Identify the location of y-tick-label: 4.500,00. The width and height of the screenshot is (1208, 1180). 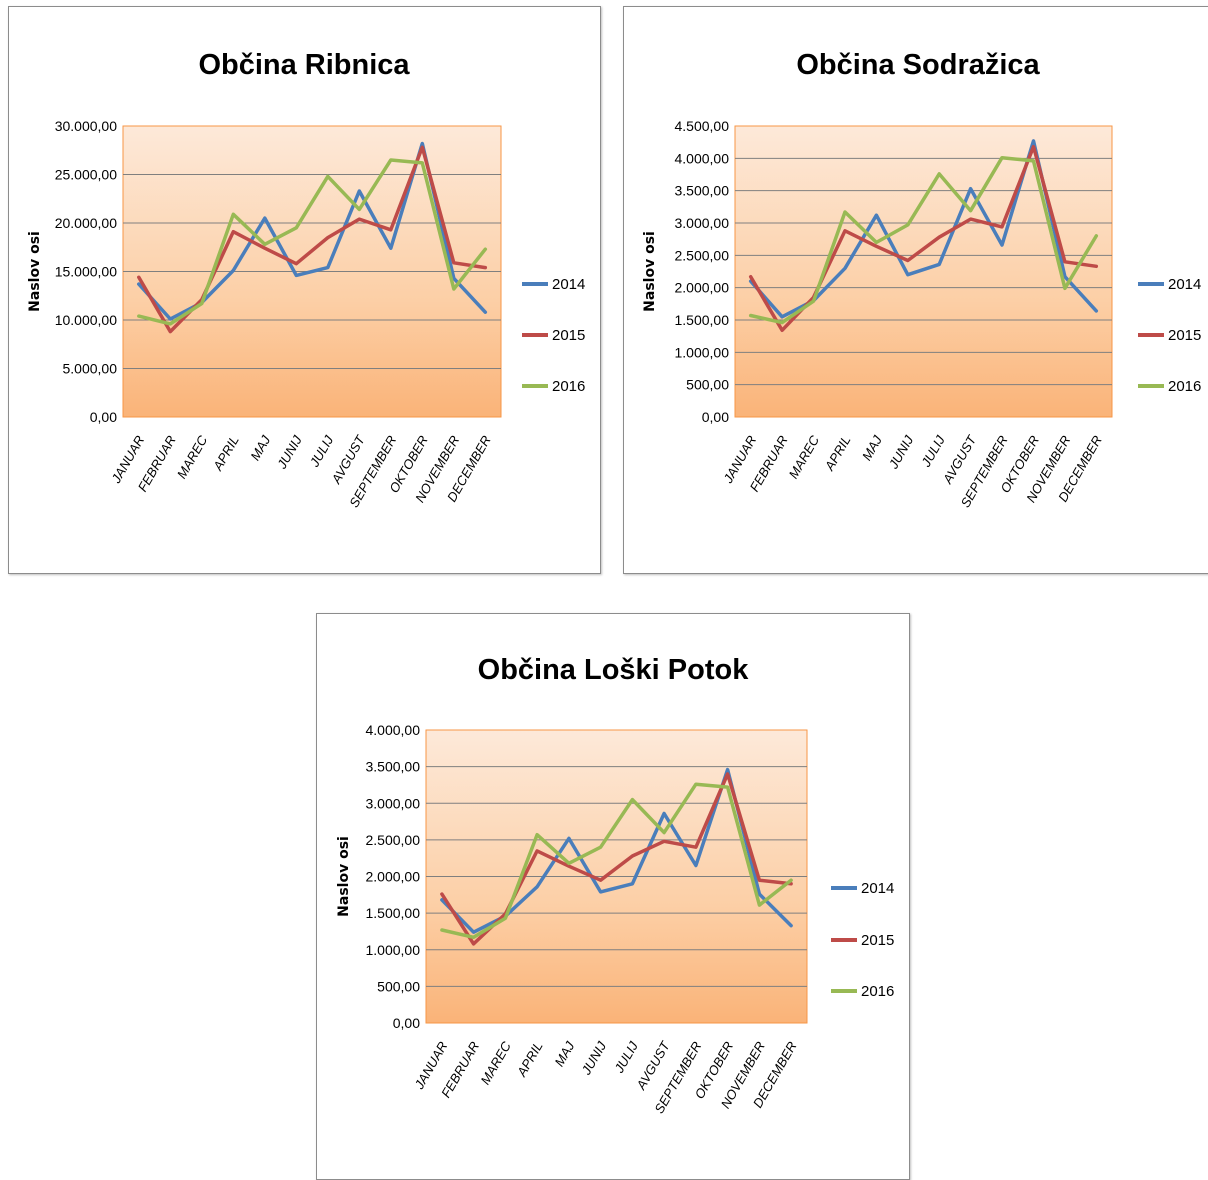
(702, 126).